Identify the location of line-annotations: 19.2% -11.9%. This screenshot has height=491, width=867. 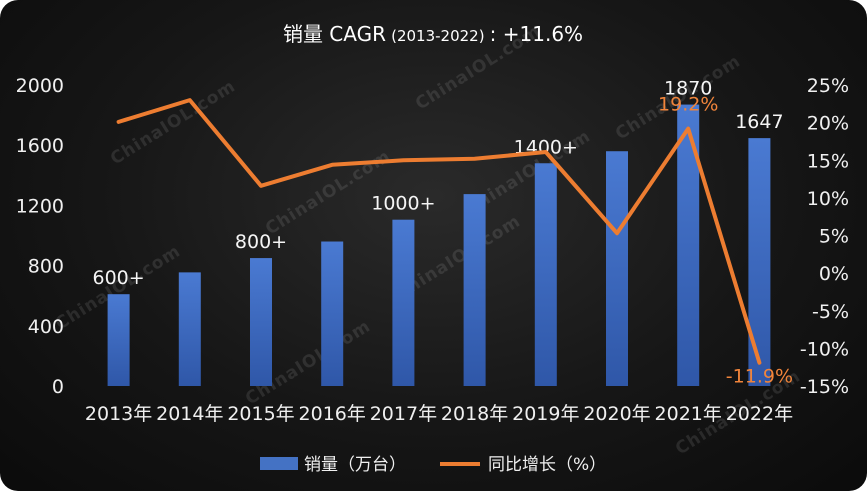
(725, 241).